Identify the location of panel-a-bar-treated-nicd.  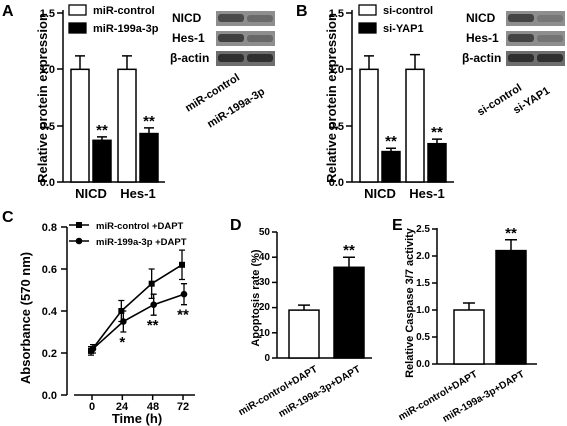
(102, 161).